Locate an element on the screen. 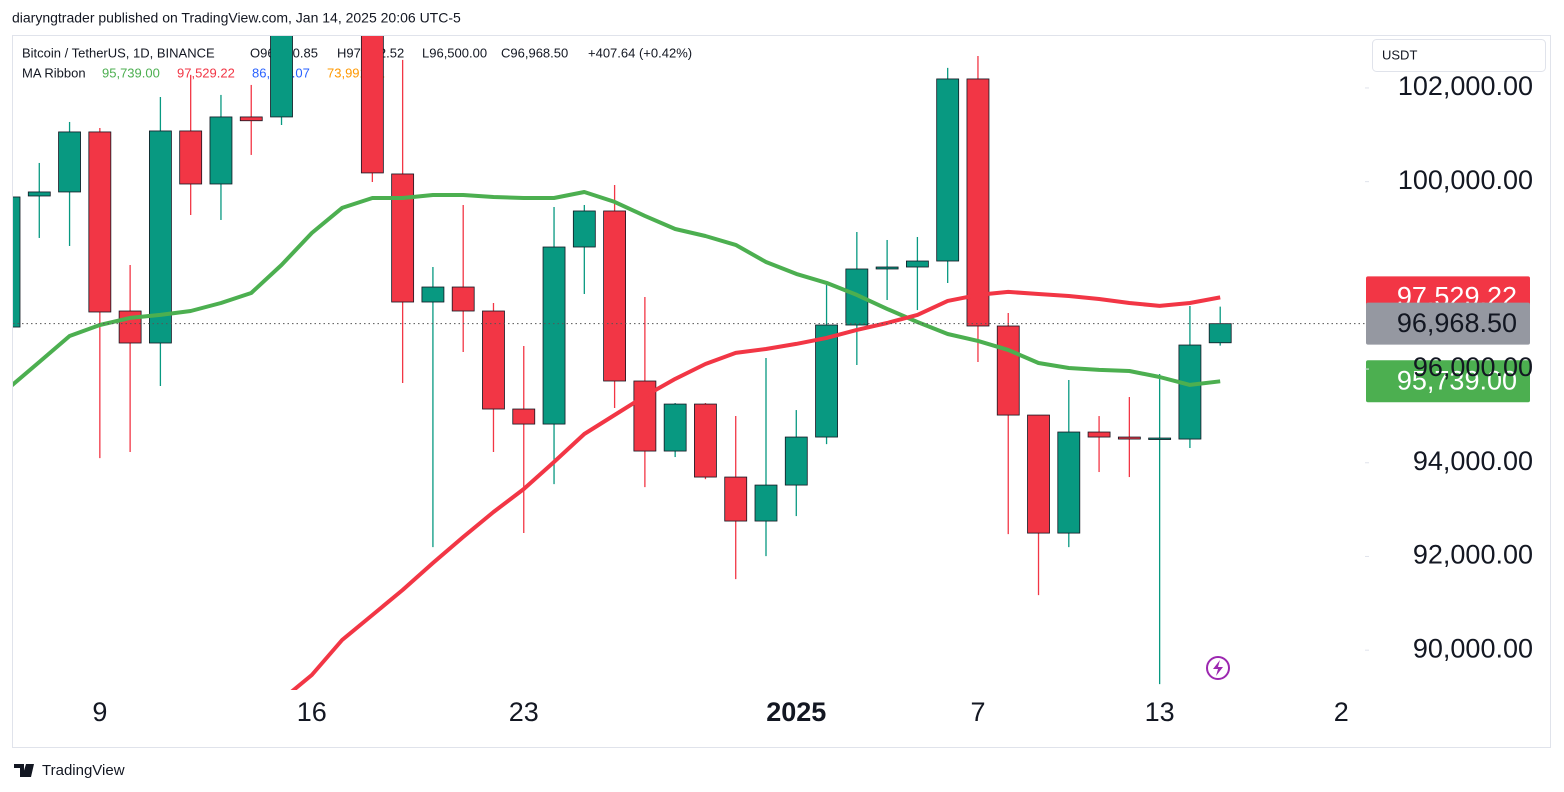  alert-icon is located at coordinates (1218, 668).